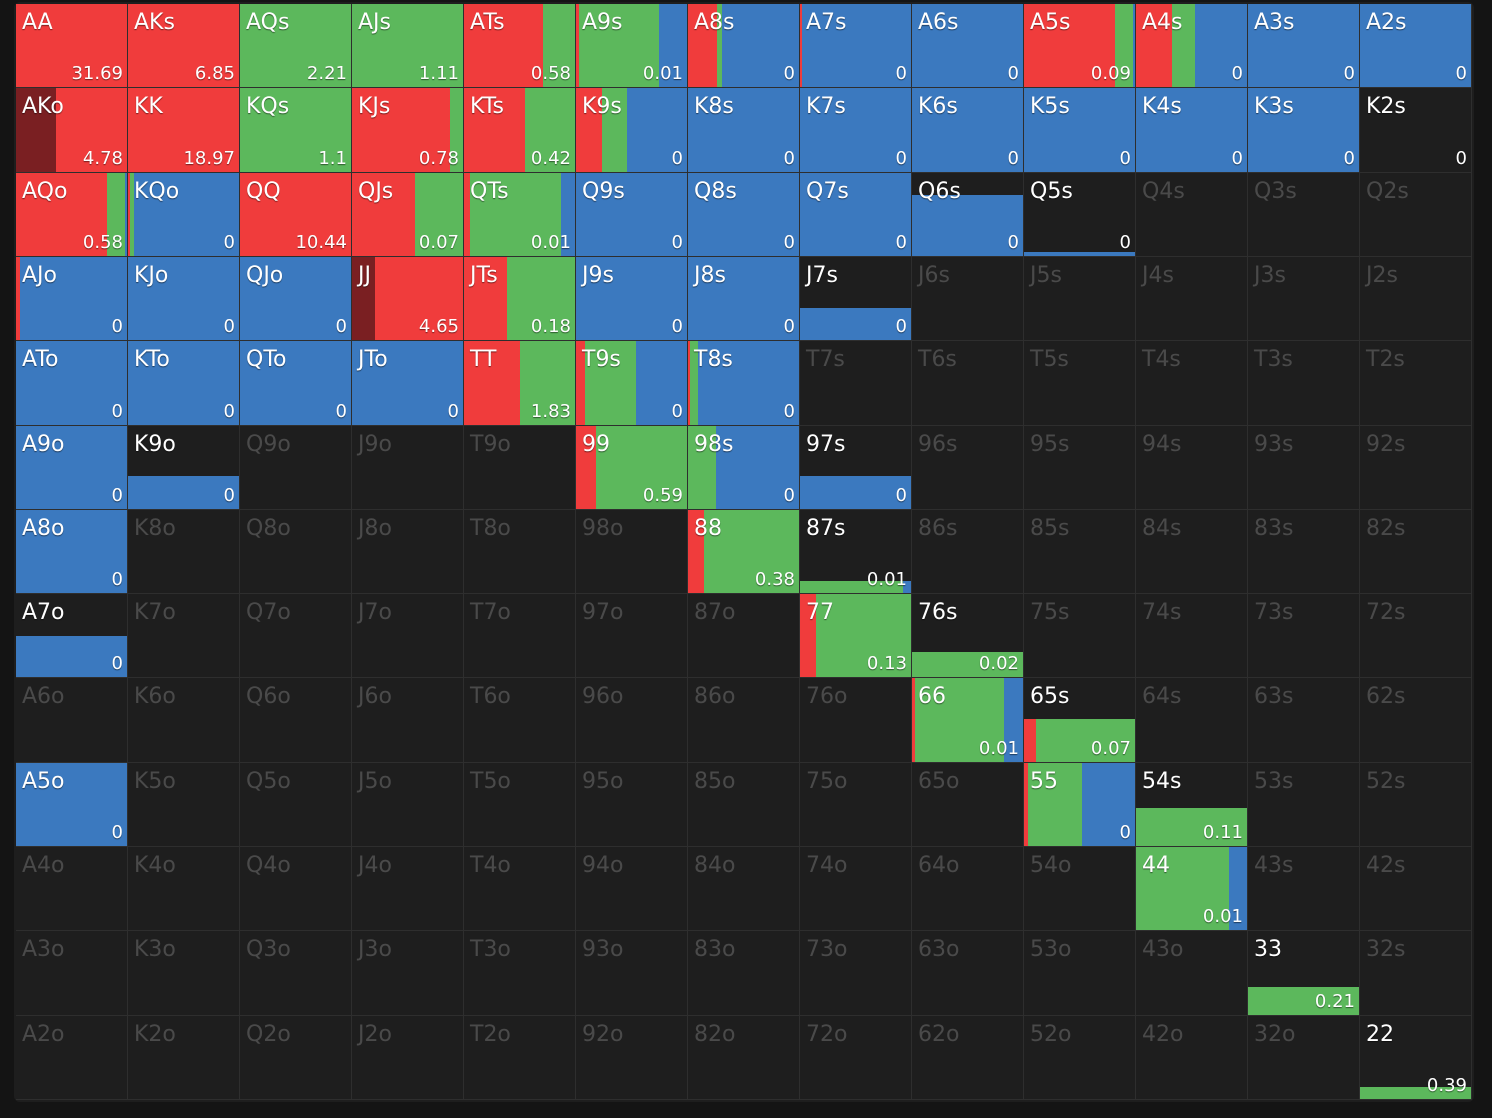 The width and height of the screenshot is (1492, 1118). Describe the element at coordinates (1416, 383) in the screenshot. I see `hand-cell: T2s` at that location.